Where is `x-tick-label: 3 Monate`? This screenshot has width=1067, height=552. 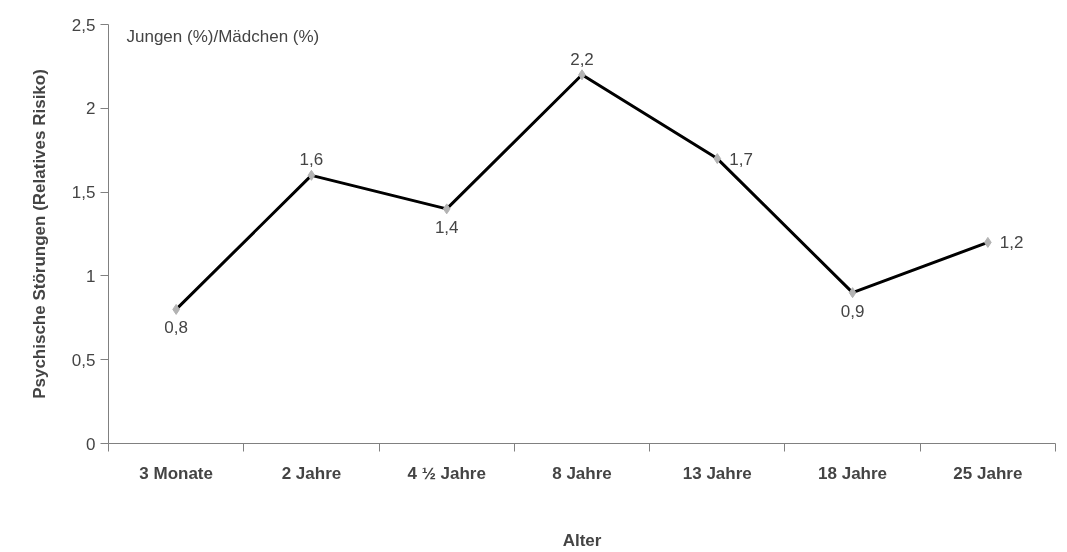 x-tick-label: 3 Monate is located at coordinates (176, 473).